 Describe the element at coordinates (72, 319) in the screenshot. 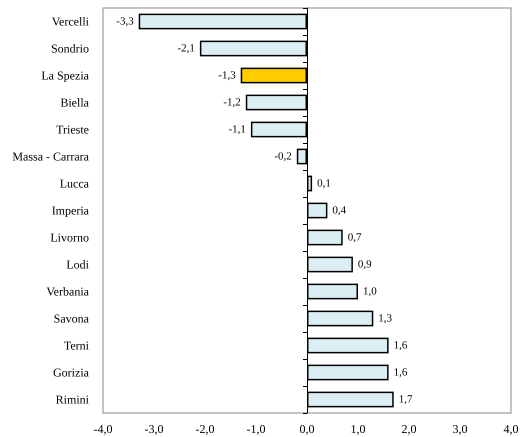

I see `y-tick-label: Savona` at that location.